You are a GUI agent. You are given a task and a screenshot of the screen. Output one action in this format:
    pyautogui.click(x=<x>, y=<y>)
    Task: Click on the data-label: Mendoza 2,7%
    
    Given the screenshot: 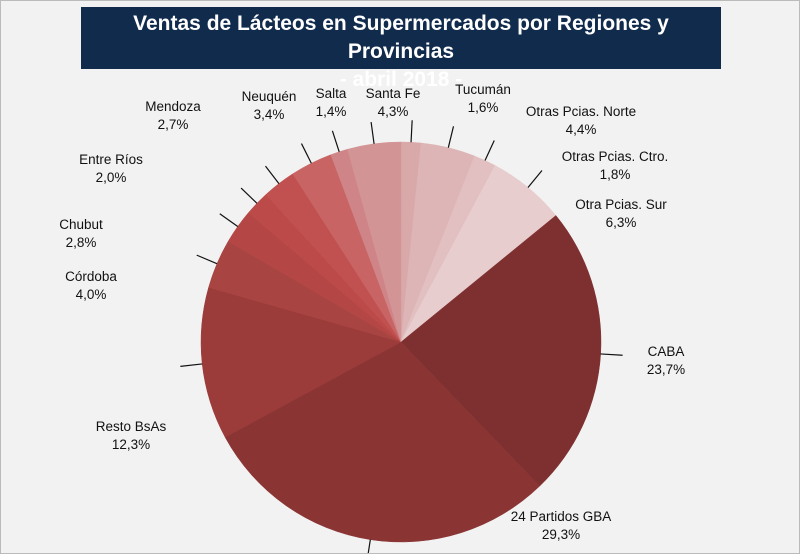 What is the action you would take?
    pyautogui.click(x=173, y=115)
    